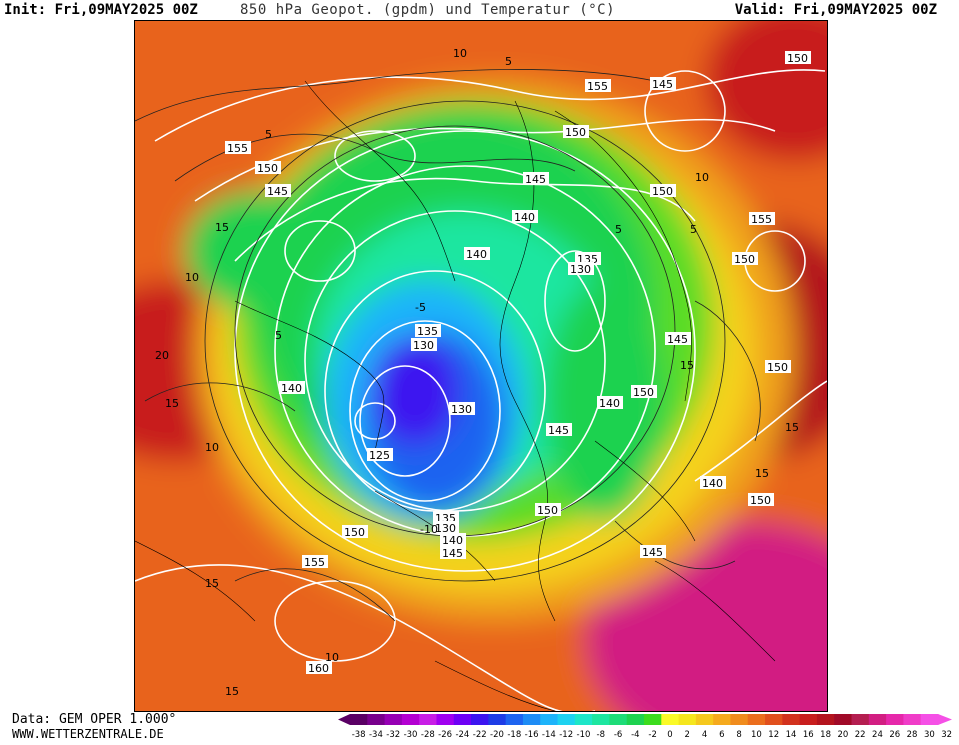  I want to click on contour-label-29: 150, so click(354, 532).